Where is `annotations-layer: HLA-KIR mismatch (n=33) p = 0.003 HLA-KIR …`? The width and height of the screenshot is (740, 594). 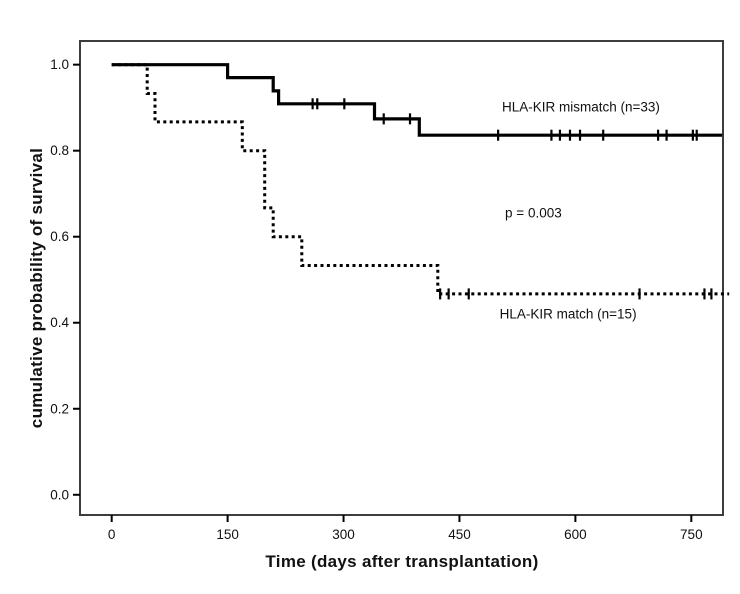
annotations-layer: HLA-KIR mismatch (n=33) p = 0.003 HLA-KIR … is located at coordinates (580, 211).